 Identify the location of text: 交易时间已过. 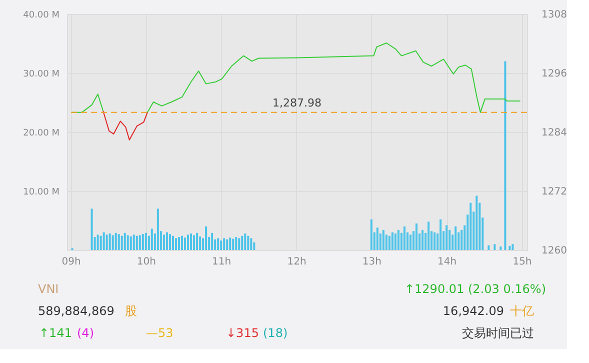
(498, 333).